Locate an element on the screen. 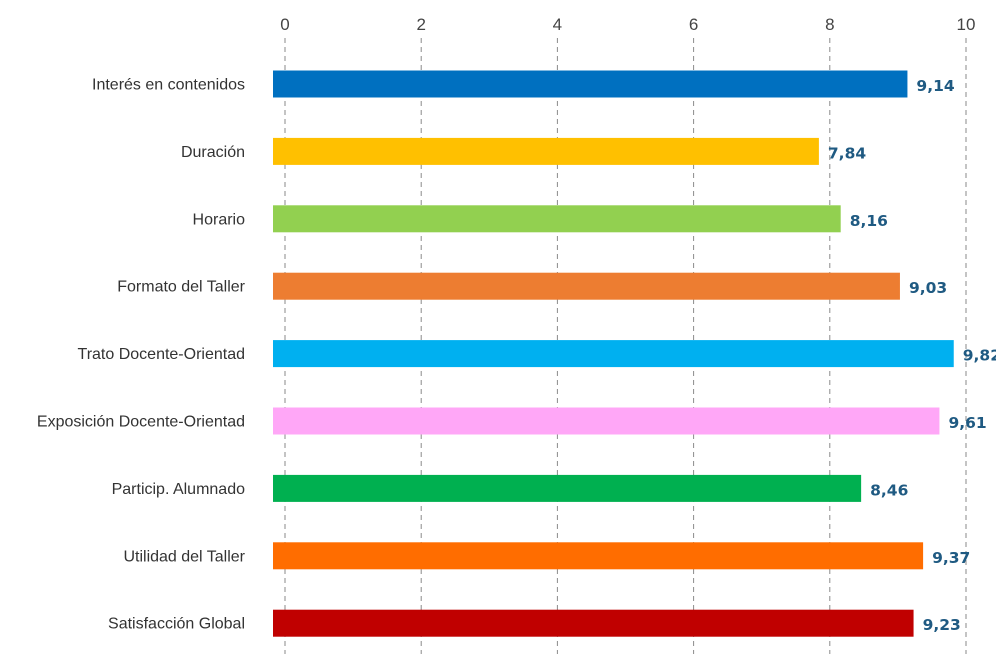  category-label-8: Utilidad del Taller is located at coordinates (184, 556).